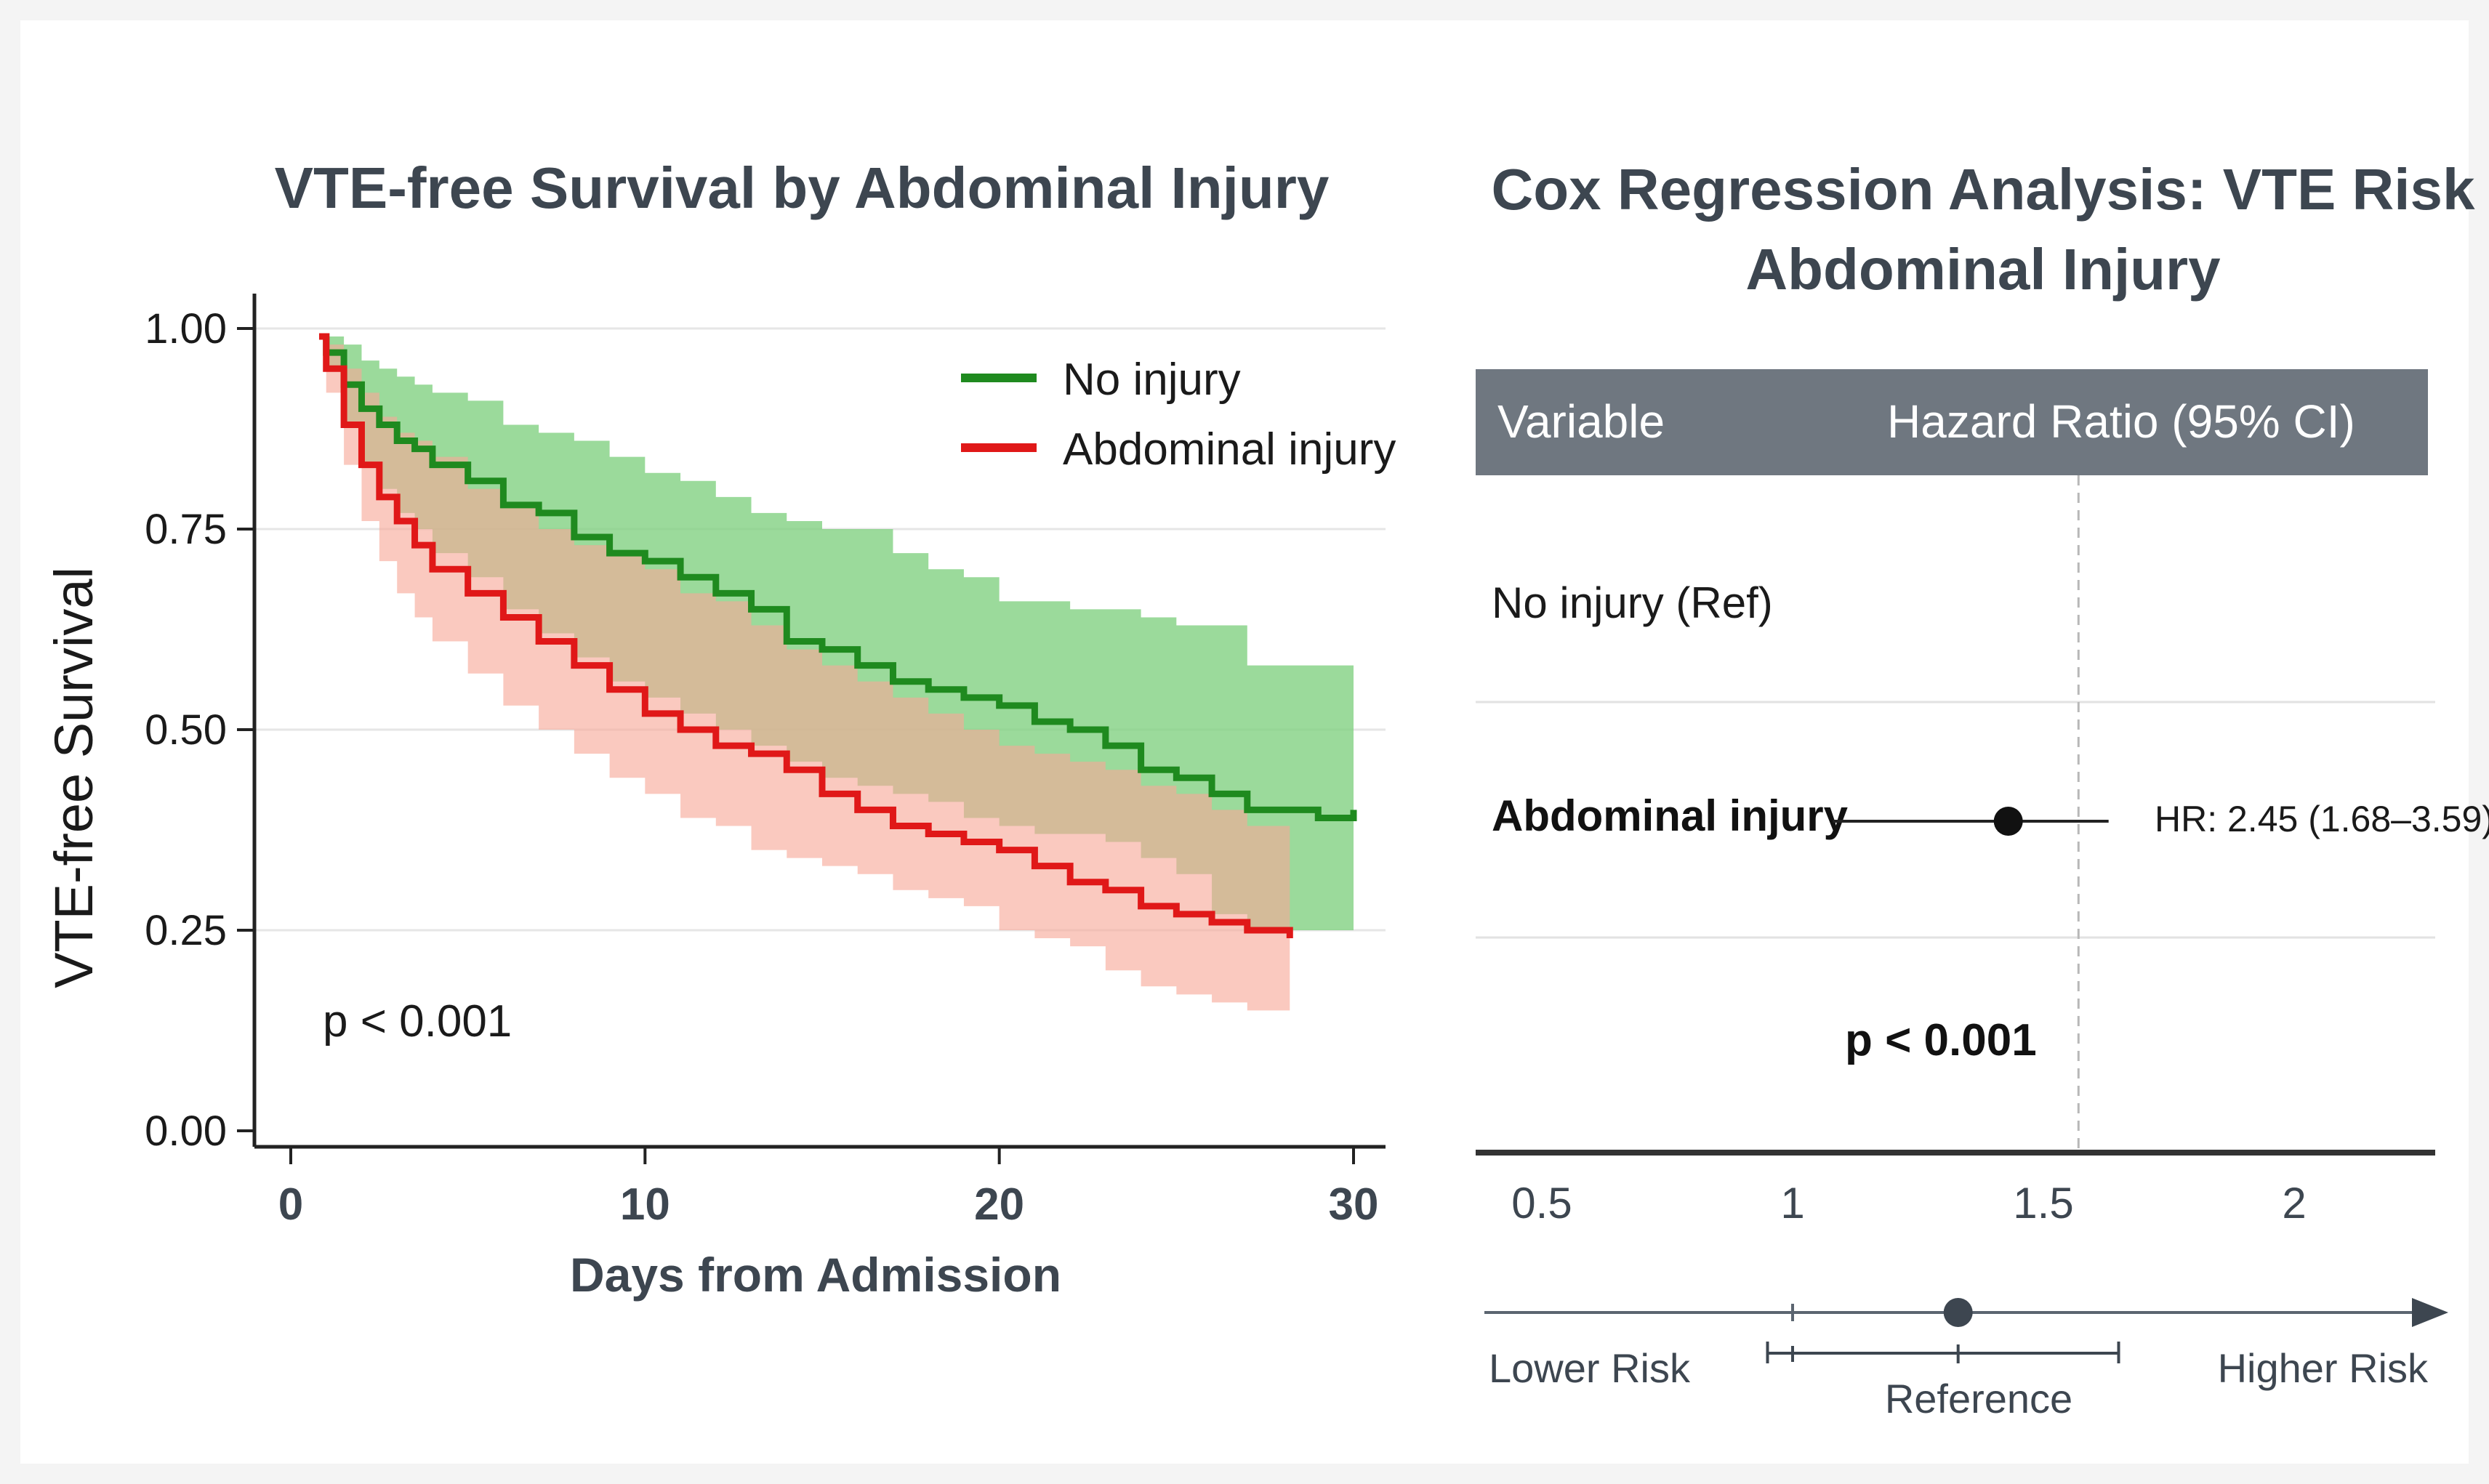 The height and width of the screenshot is (1484, 2489). Describe the element at coordinates (290, 1204) in the screenshot. I see `km-x-tick-label: 0` at that location.